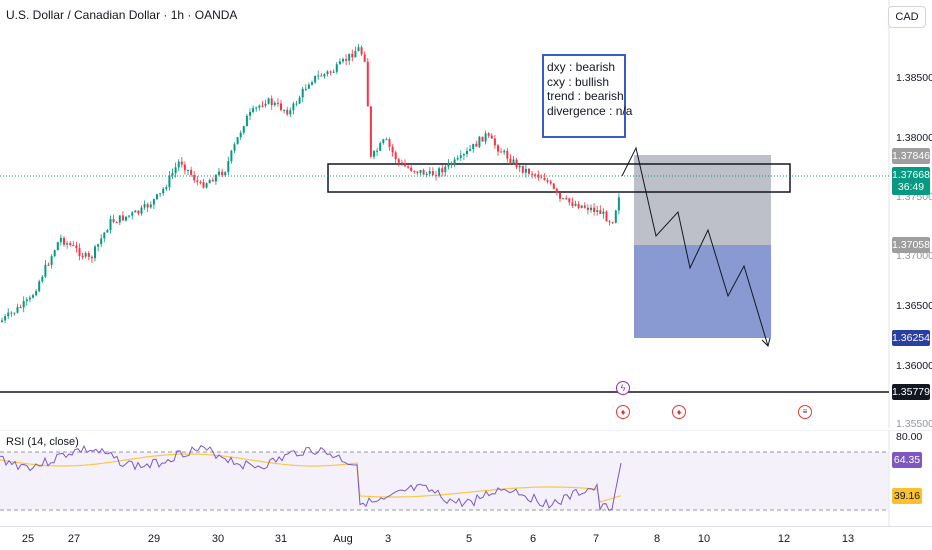 This screenshot has height=550, width=932. Describe the element at coordinates (907, 17) in the screenshot. I see `currency-button: CAD` at that location.